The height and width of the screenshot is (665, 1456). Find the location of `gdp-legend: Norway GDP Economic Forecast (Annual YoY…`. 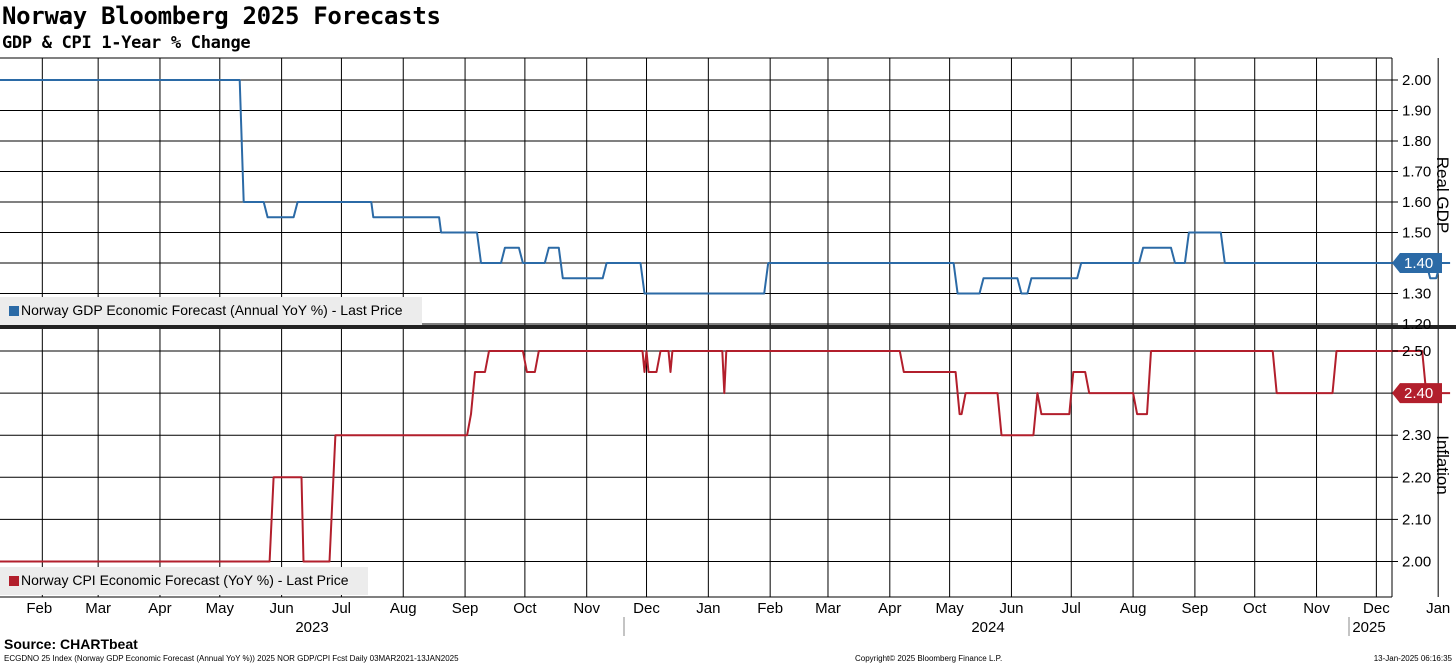

gdp-legend: Norway GDP Economic Forecast (Annual YoY… is located at coordinates (211, 311).